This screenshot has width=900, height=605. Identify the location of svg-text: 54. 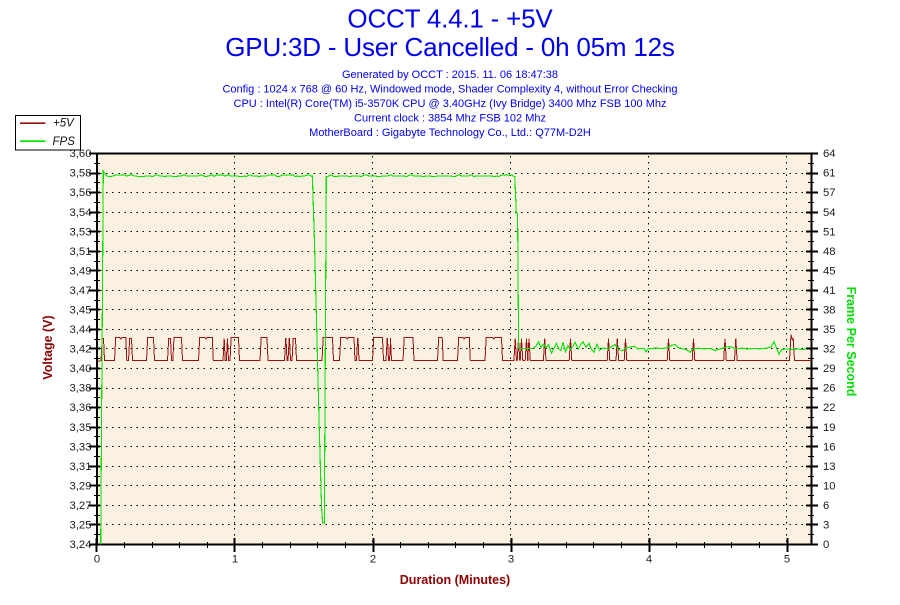
(829, 213).